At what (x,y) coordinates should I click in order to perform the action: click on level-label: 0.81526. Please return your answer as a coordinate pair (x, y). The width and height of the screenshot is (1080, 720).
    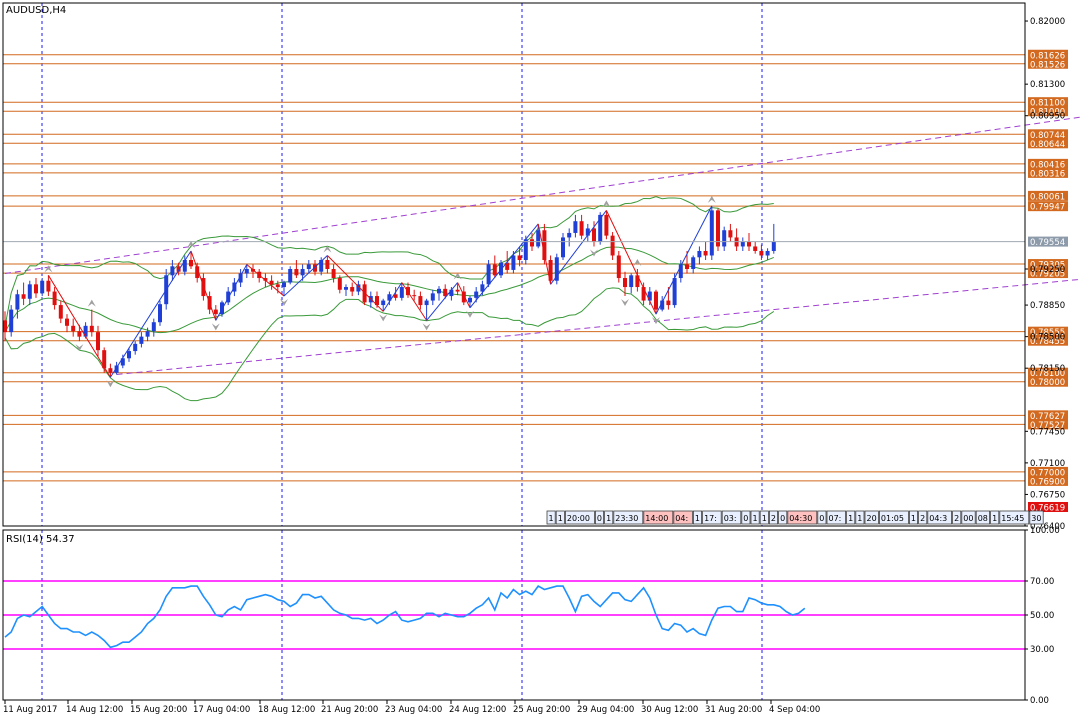
    Looking at the image, I should click on (1047, 65).